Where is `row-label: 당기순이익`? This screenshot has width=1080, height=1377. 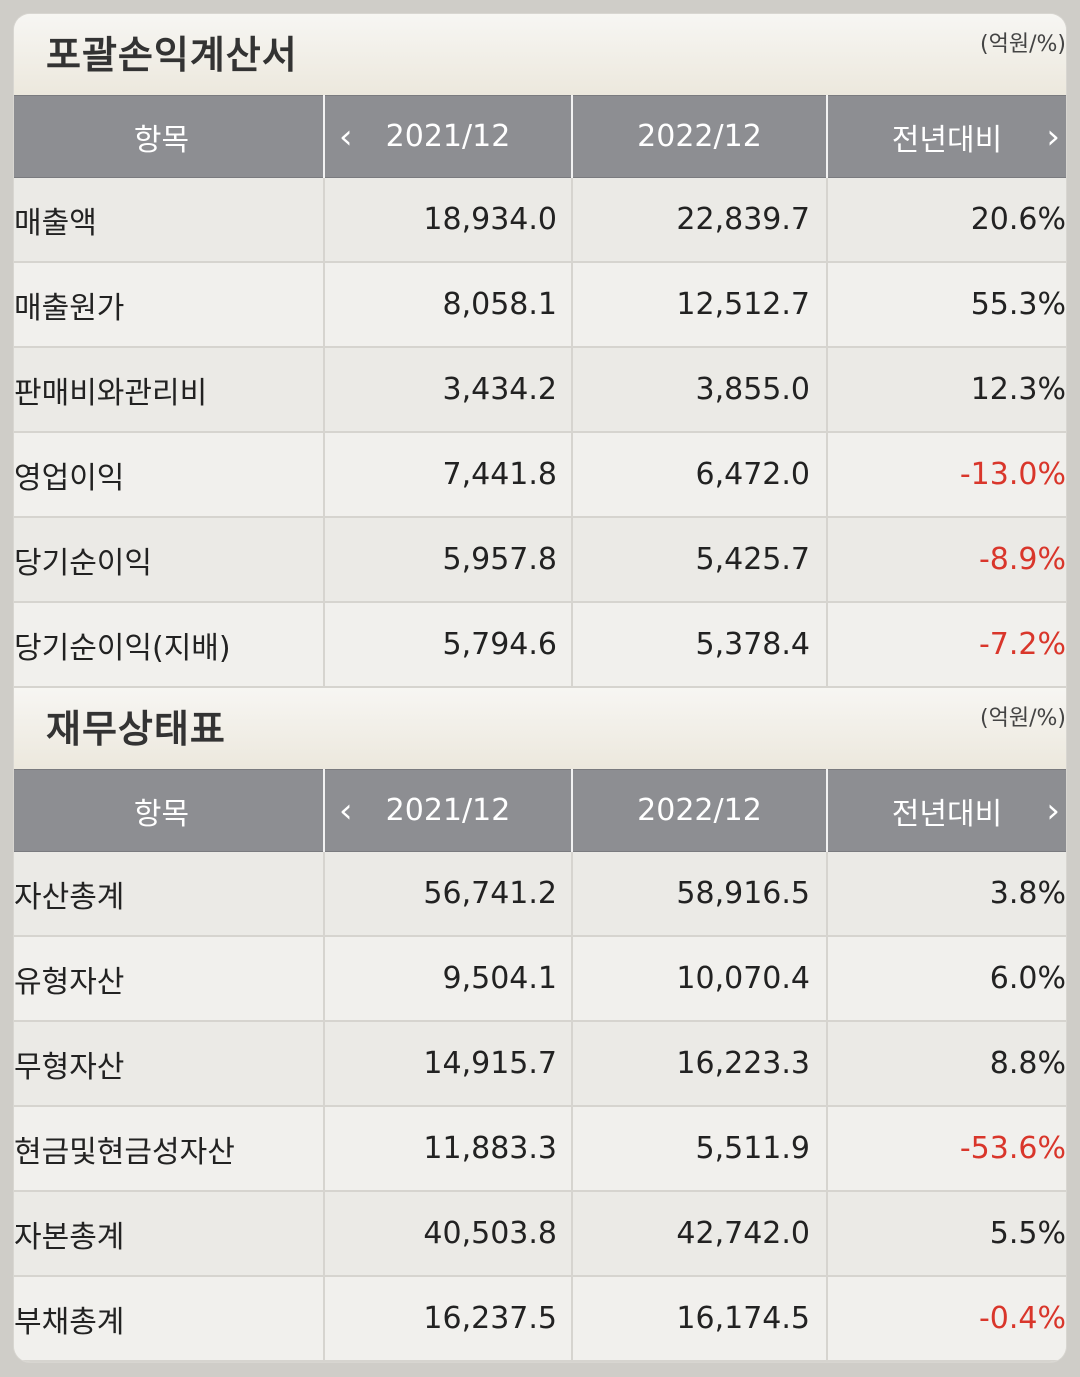 row-label: 당기순이익 is located at coordinates (169, 560).